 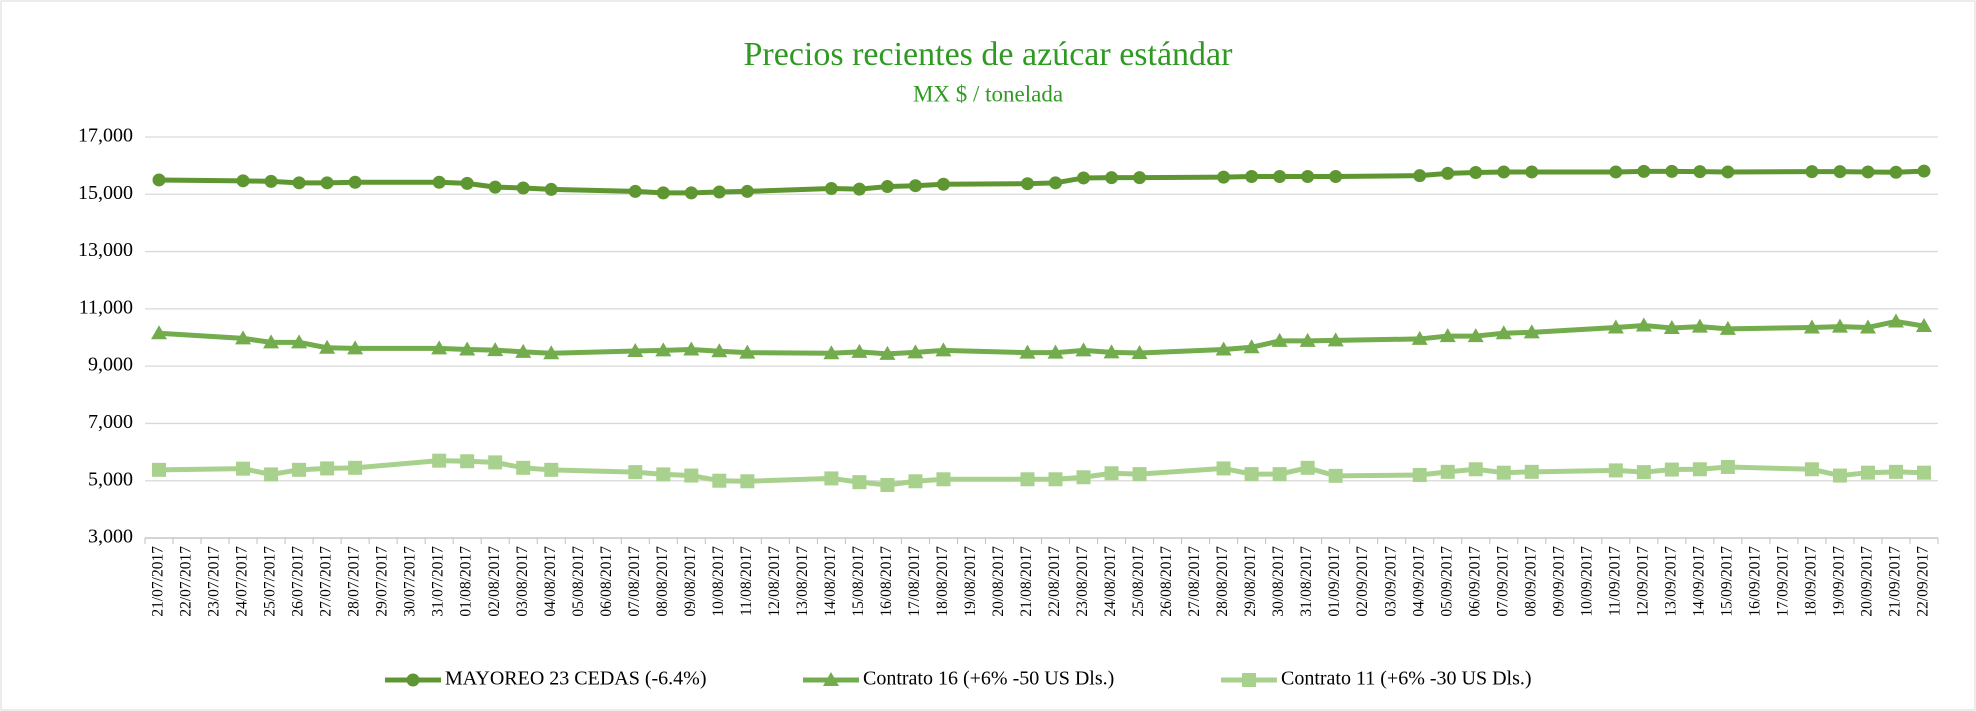 What do you see at coordinates (942, 581) in the screenshot?
I see `x-tick-label: 18/08/2017` at bounding box center [942, 581].